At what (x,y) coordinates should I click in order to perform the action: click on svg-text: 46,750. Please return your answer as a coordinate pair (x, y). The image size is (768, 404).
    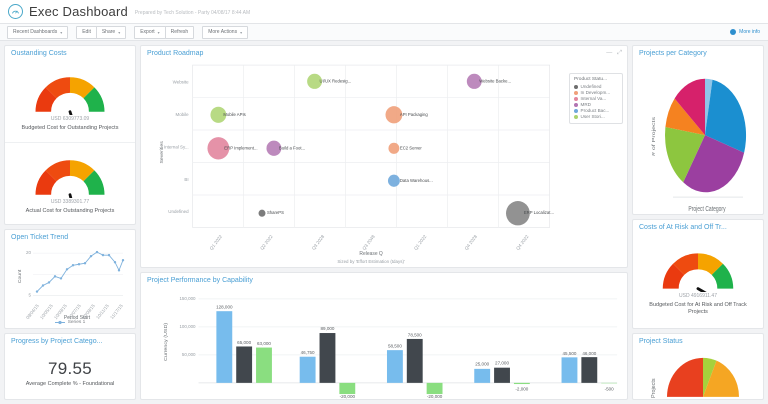
    Looking at the image, I should click on (308, 353).